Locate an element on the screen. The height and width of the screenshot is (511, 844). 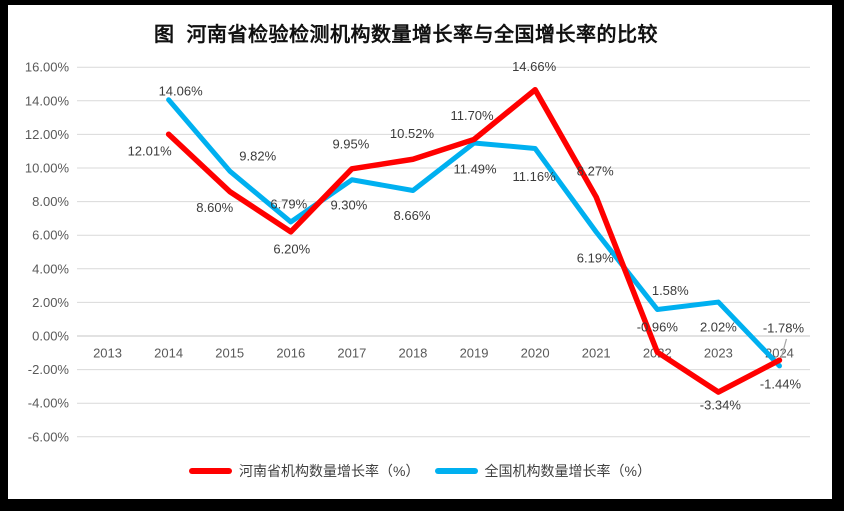
legend-item-national: 全国机构数量增长率（%） is located at coordinates (542, 471).